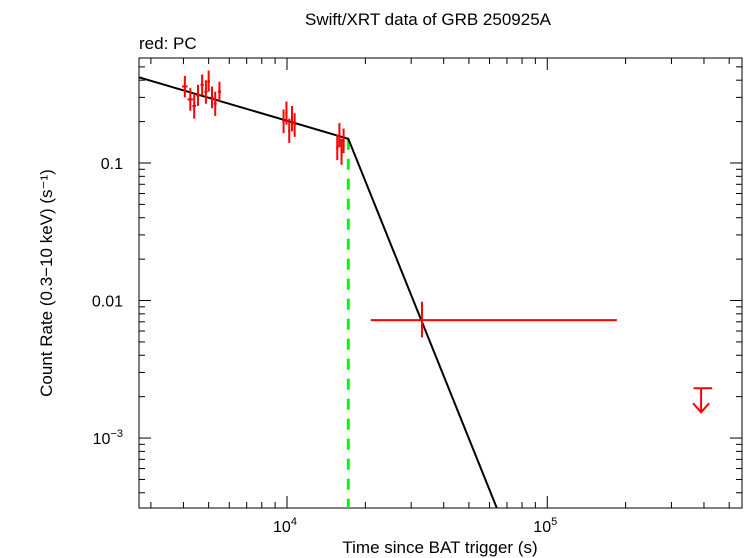 The width and height of the screenshot is (746, 558). What do you see at coordinates (168, 43) in the screenshot?
I see `chart-subtitle: red: PC` at bounding box center [168, 43].